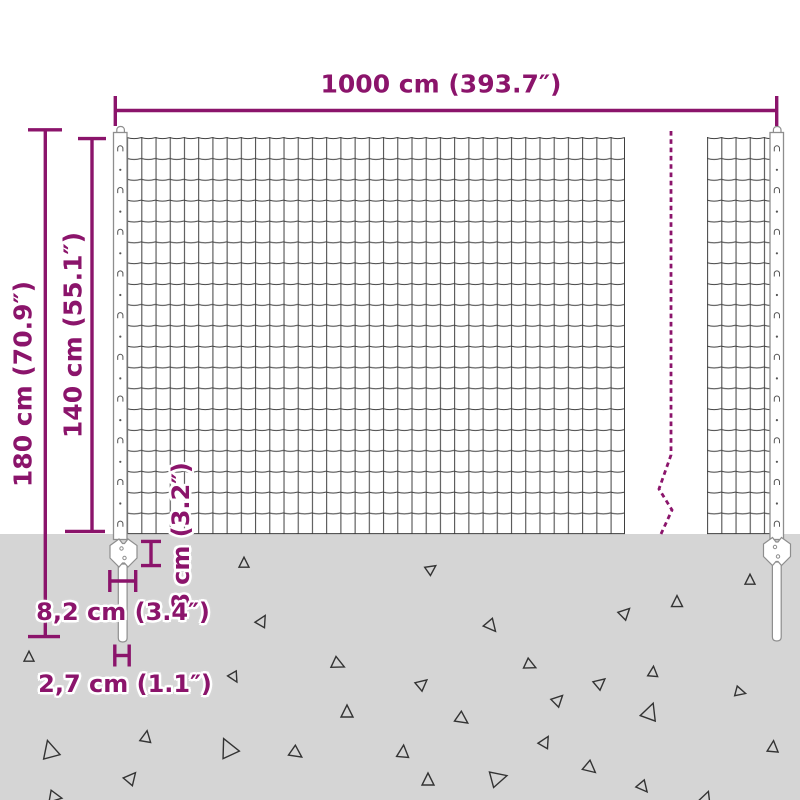 This screenshot has height=800, width=800. Describe the element at coordinates (181, 536) in the screenshot. I see `plate-height-dimension-label: 8 cm (3.2″)` at that location.